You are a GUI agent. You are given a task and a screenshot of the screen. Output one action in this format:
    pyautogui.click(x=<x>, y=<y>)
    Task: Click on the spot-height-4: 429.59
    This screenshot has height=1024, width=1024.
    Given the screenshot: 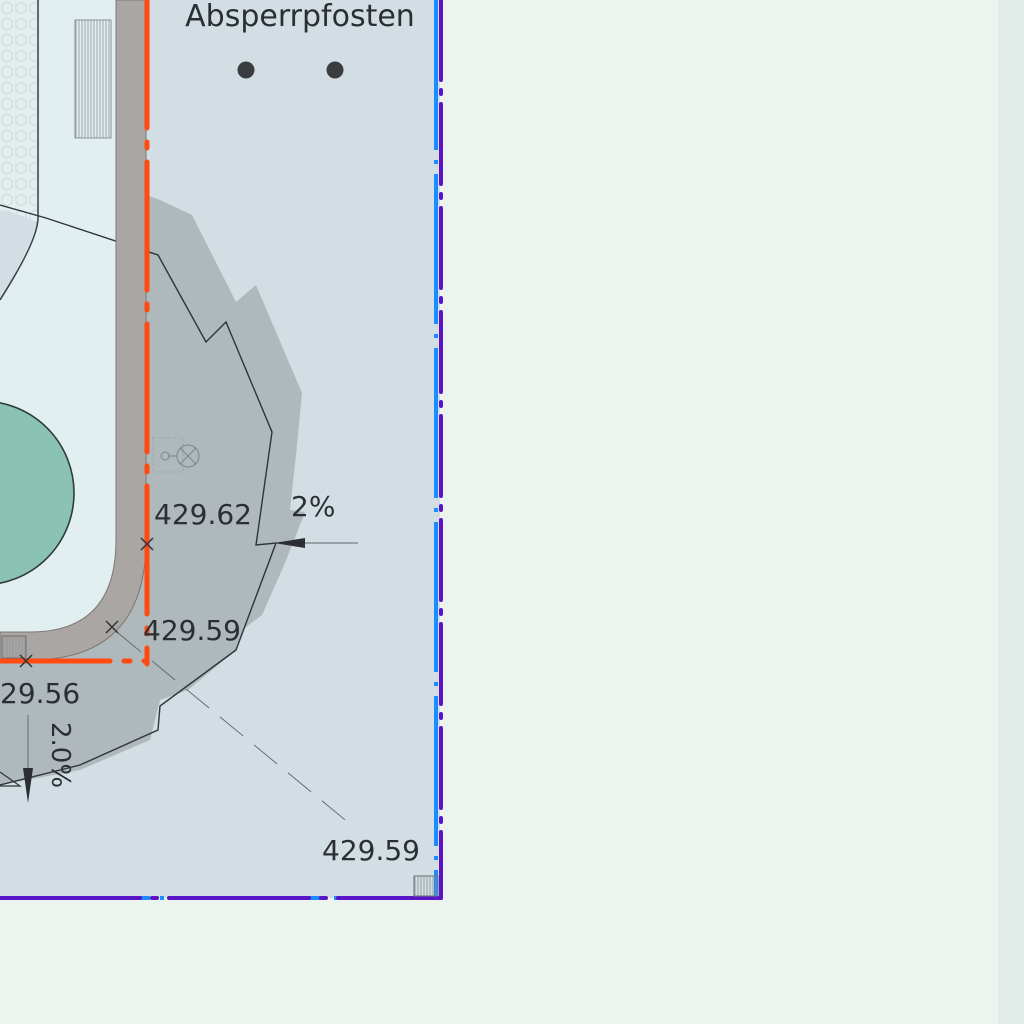 What is the action you would take?
    pyautogui.click(x=371, y=850)
    